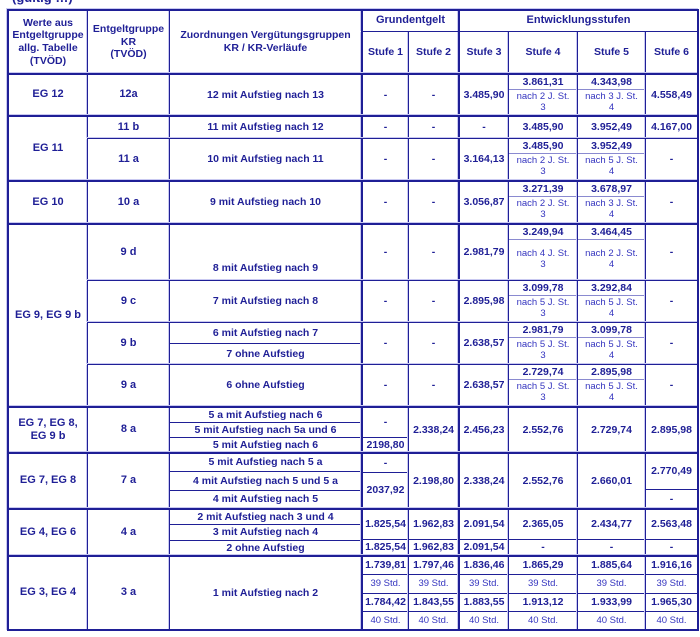  Describe the element at coordinates (611, 583) in the screenshot. I see `stufe-5-hours-39: 39 Std.` at that location.